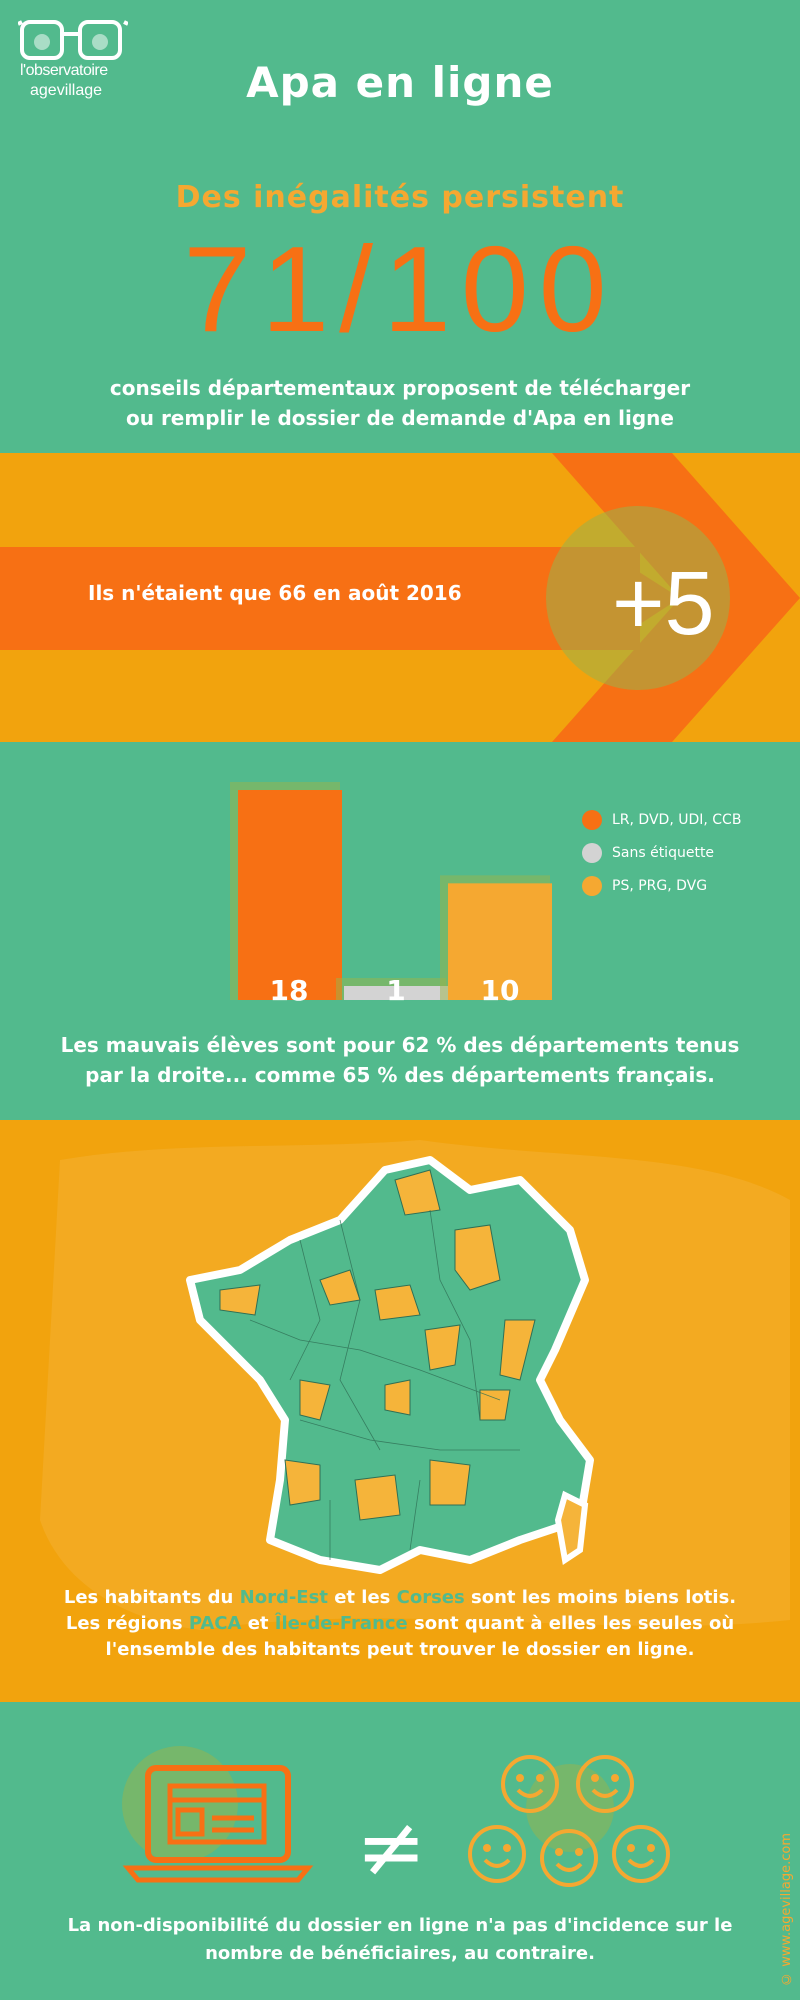 Image resolution: width=800 pixels, height=2000 pixels. I want to click on highlight-ile-de-france: Île-de-France, so click(341, 1623).